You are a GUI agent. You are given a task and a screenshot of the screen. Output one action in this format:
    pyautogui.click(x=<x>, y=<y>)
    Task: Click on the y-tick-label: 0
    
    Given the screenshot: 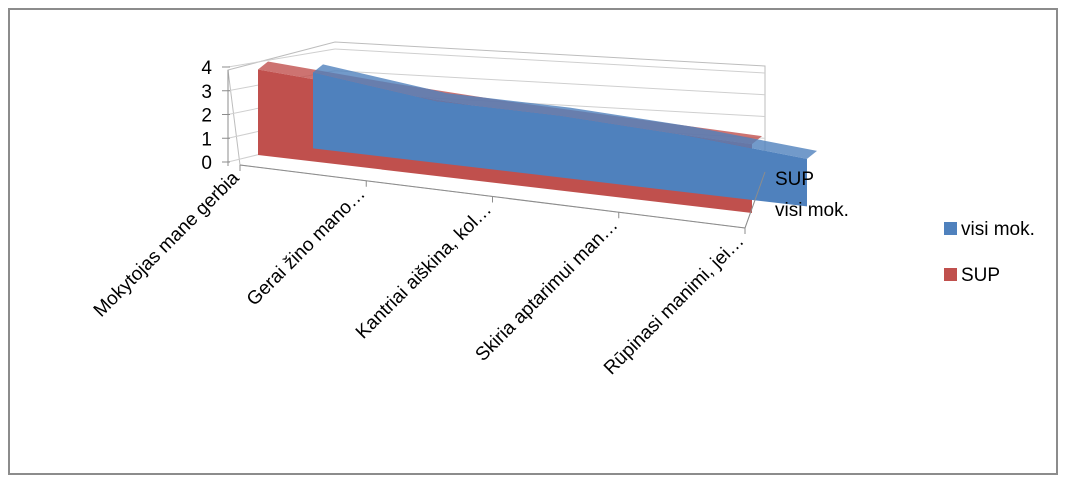 What is the action you would take?
    pyautogui.click(x=206, y=163)
    